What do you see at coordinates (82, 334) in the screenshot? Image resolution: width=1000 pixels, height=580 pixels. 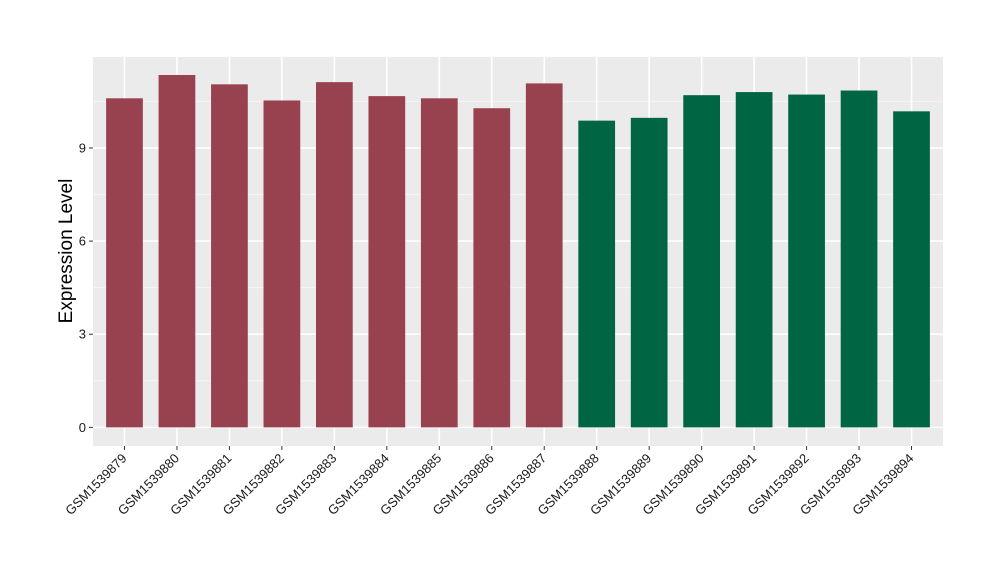 I see `y-tick-label: 3` at bounding box center [82, 334].